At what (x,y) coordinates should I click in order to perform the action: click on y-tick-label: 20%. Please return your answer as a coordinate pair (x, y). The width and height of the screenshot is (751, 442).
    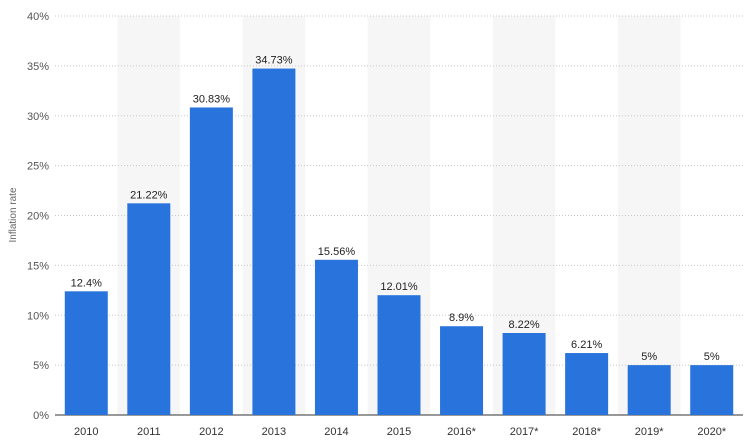
    Looking at the image, I should click on (38, 217).